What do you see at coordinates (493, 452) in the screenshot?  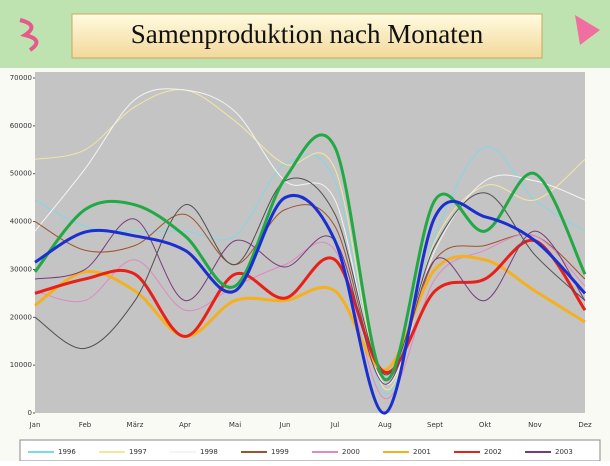 I see `legend-label: 2002` at bounding box center [493, 452].